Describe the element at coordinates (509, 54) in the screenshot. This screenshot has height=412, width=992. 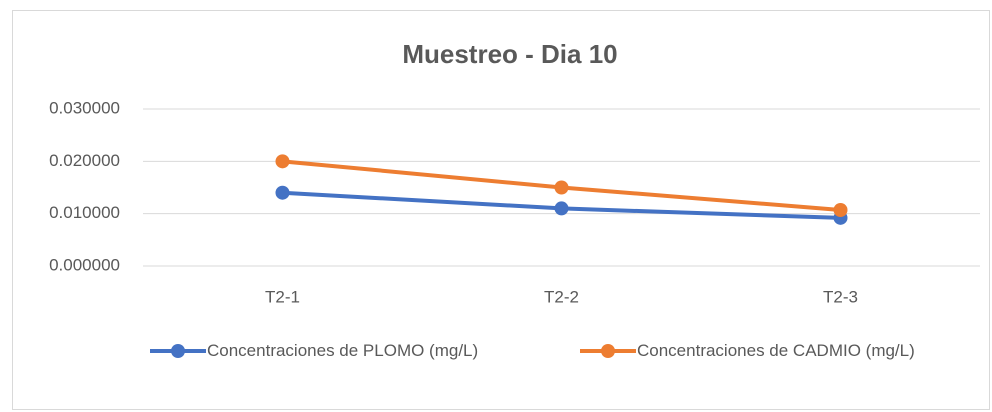
I see `chart-title: Muestreo - Dia 10` at that location.